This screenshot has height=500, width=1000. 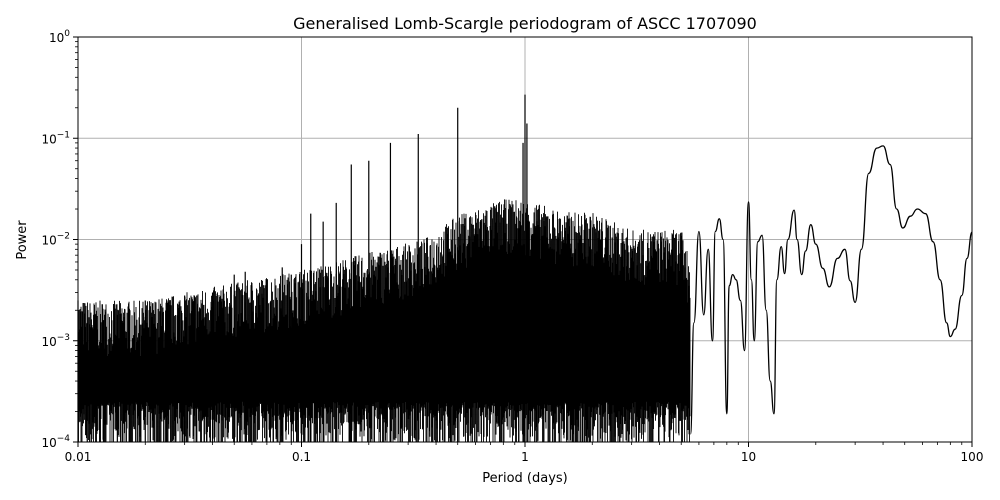 What do you see at coordinates (55, 240) in the screenshot?
I see `y-tick-label: 10⁻²` at bounding box center [55, 240].